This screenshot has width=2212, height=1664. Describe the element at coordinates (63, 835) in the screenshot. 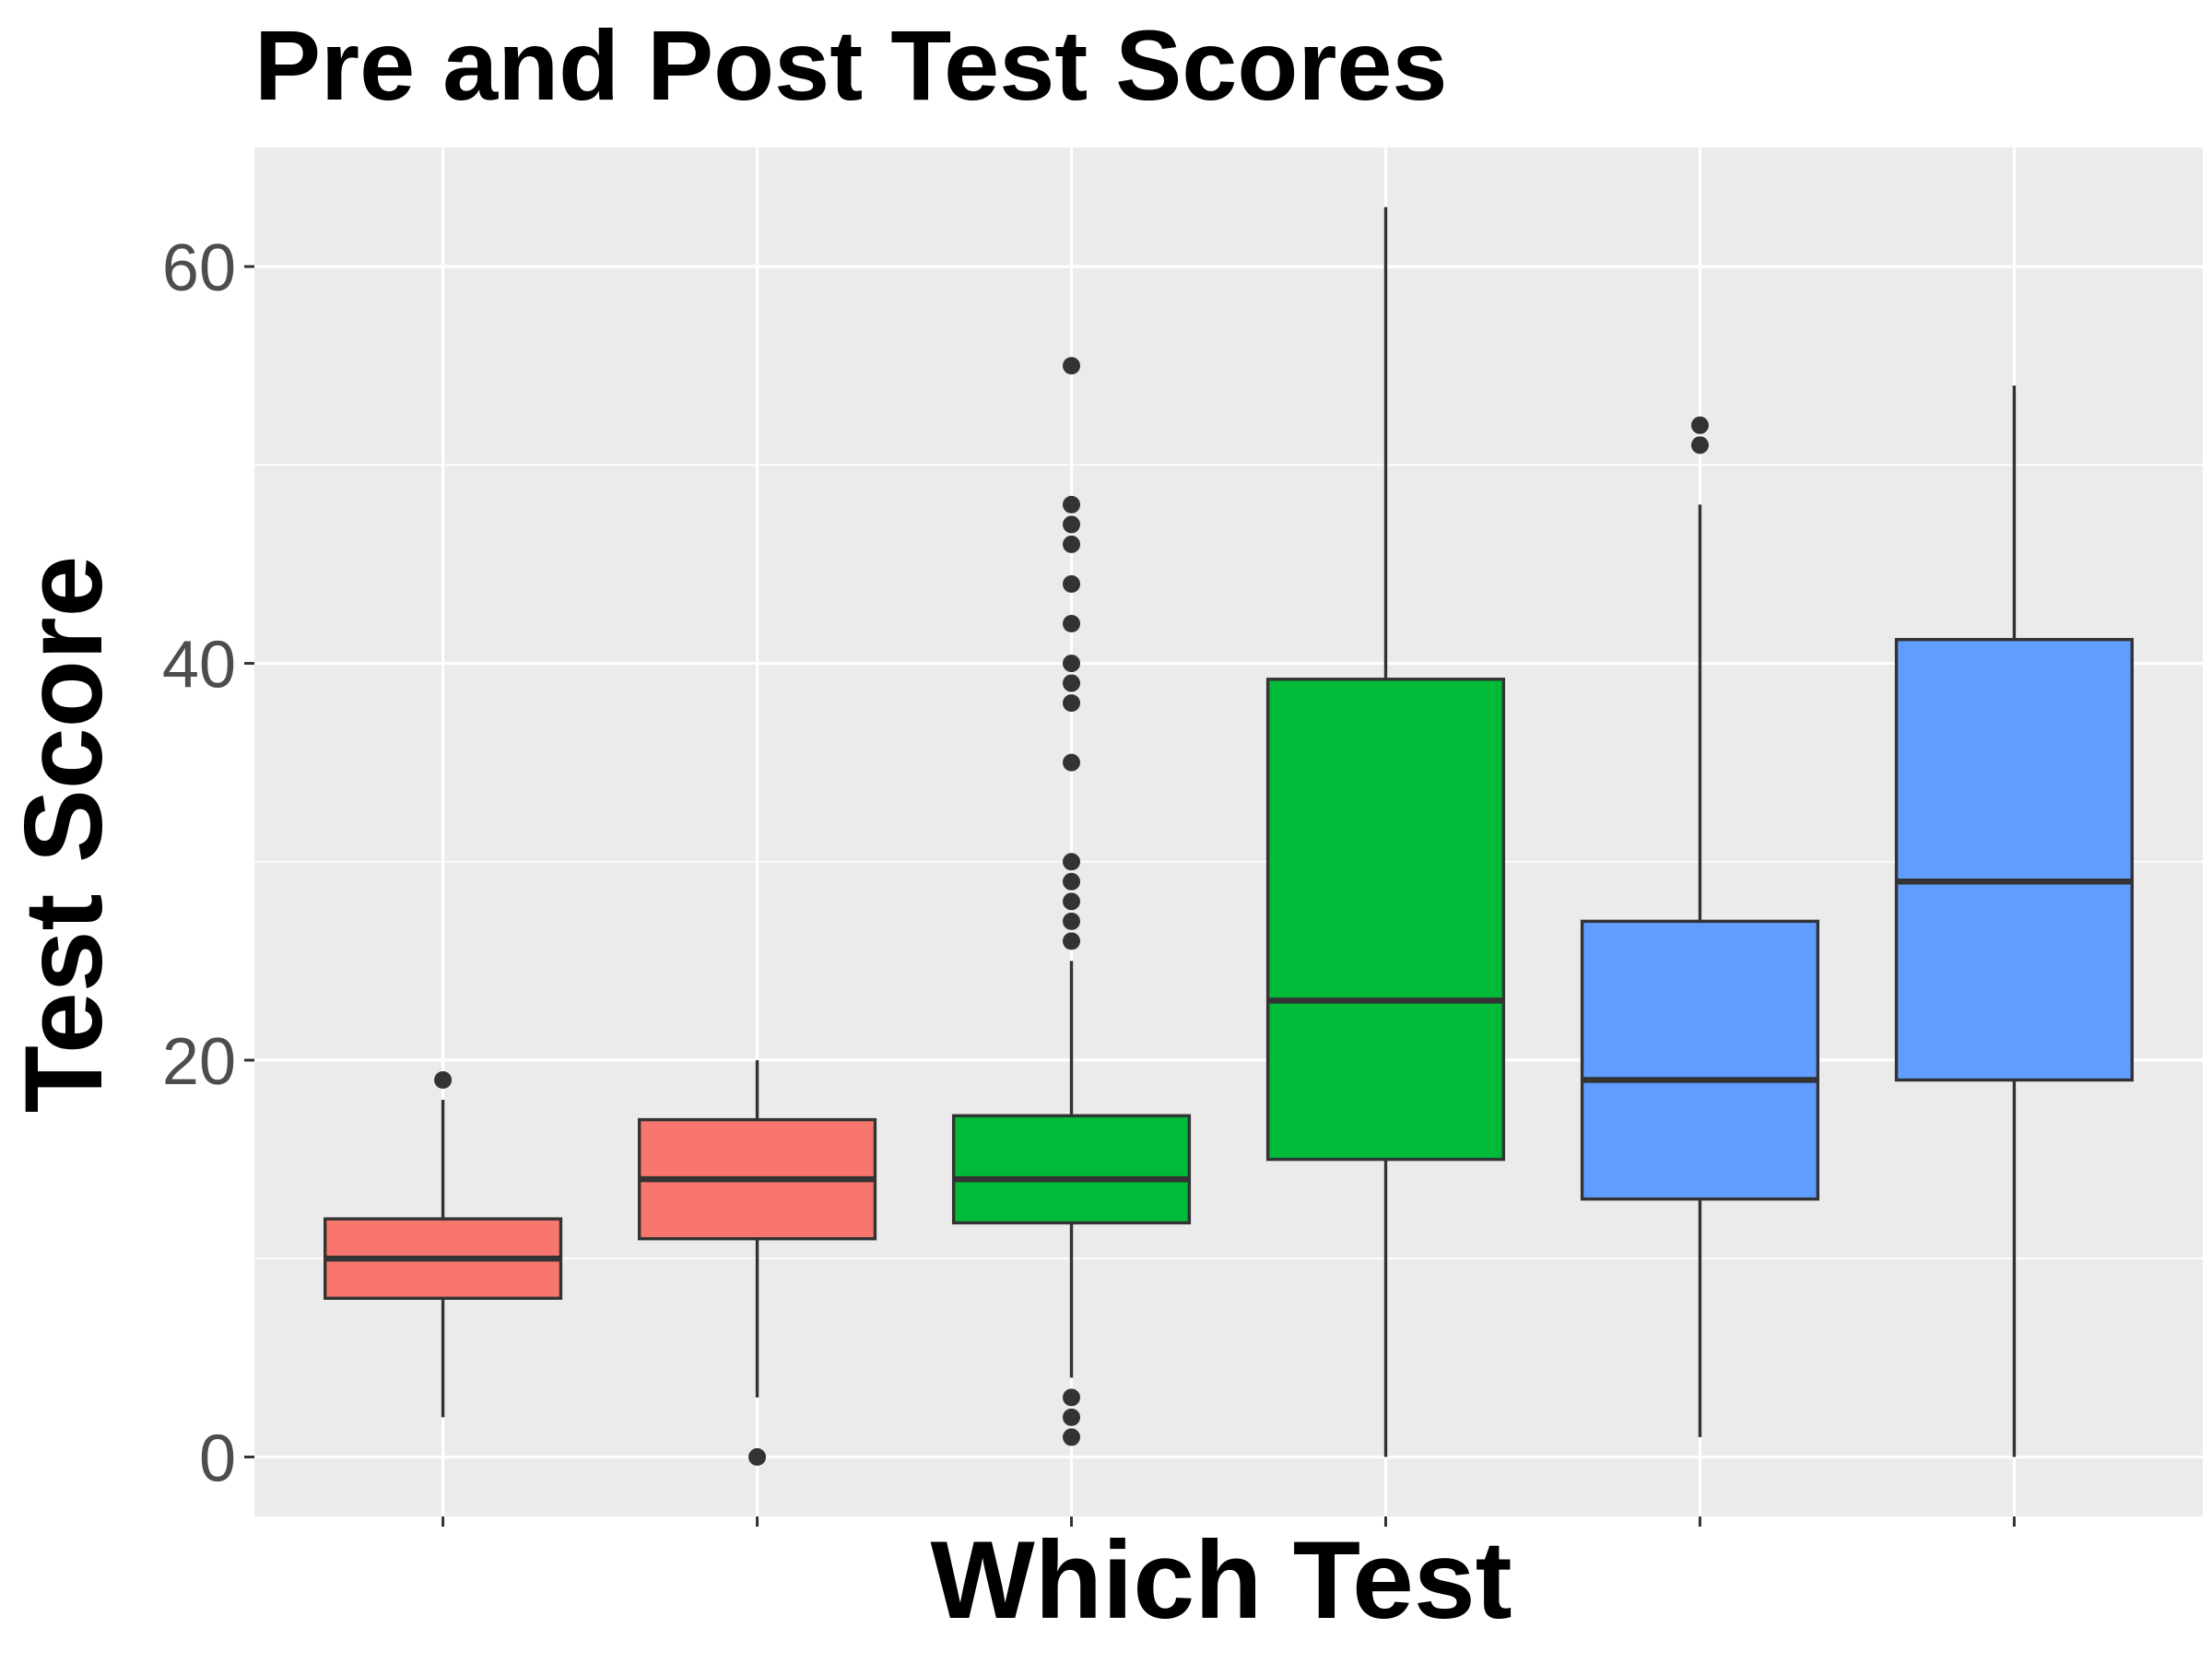

I see `y-axis-label: Test Score` at that location.